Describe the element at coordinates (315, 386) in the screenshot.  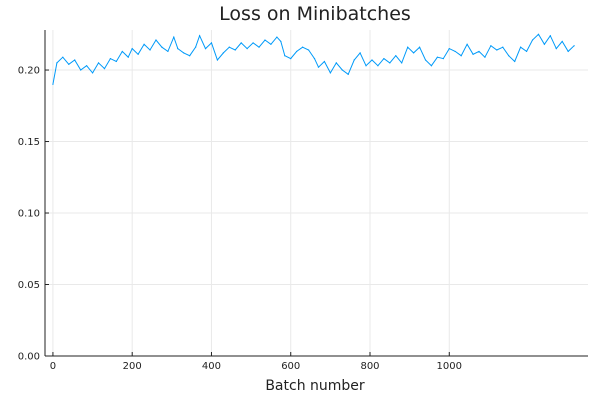
I see `x-axis-label: Batch number` at that location.